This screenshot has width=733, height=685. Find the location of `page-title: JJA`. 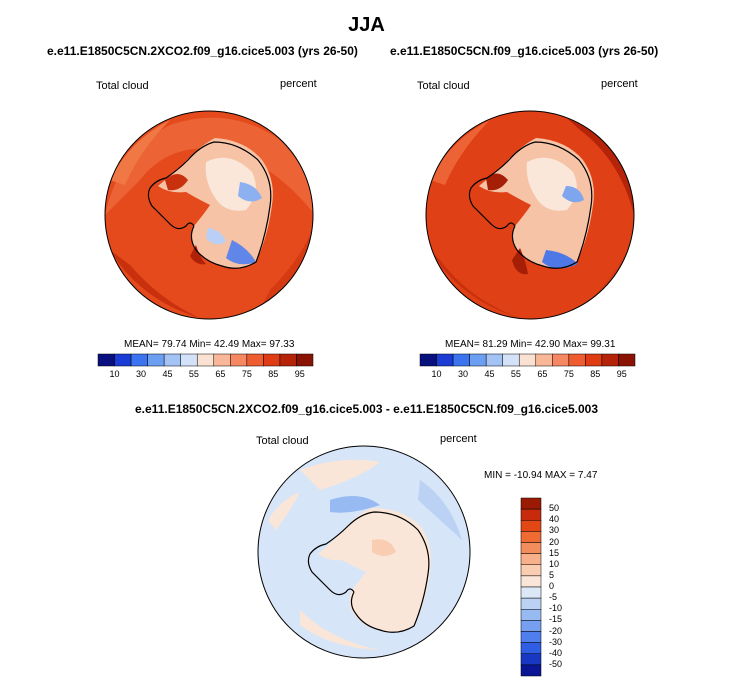

page-title: JJA is located at coordinates (366, 25).